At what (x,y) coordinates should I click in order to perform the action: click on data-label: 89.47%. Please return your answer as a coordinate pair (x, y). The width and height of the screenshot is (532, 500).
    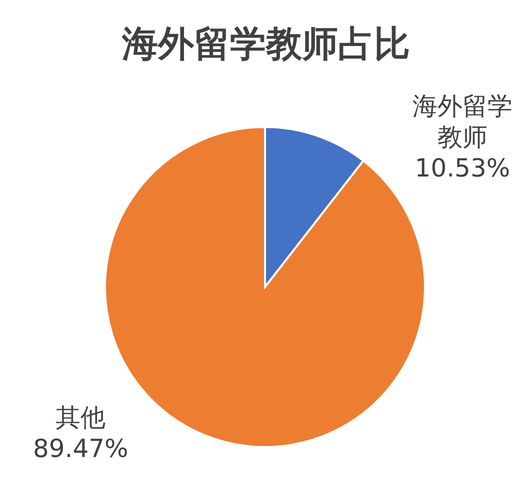
    Looking at the image, I should click on (80, 449).